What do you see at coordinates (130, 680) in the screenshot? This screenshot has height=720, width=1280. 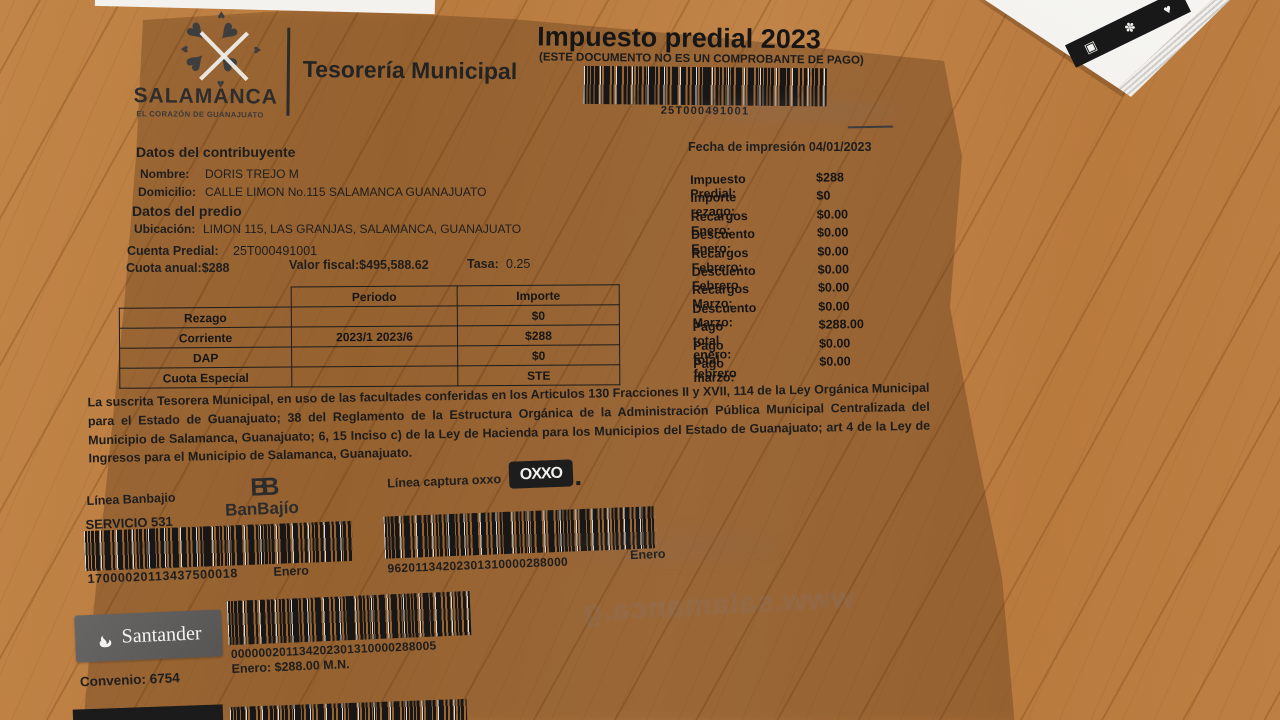 I see `santander-agreement: Convenio: 6754` at bounding box center [130, 680].